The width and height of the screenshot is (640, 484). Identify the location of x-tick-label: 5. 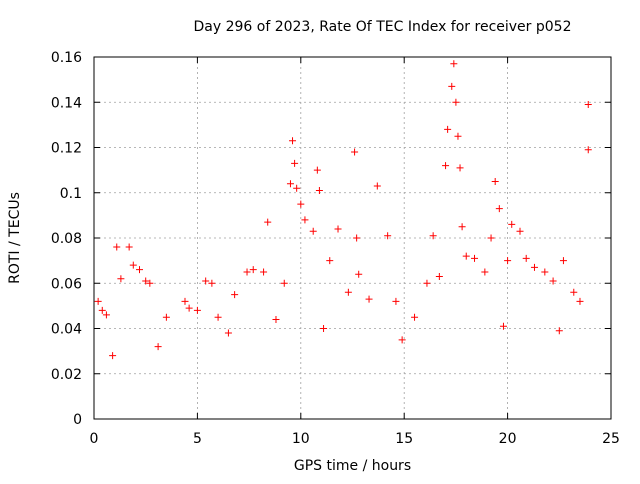
(197, 439).